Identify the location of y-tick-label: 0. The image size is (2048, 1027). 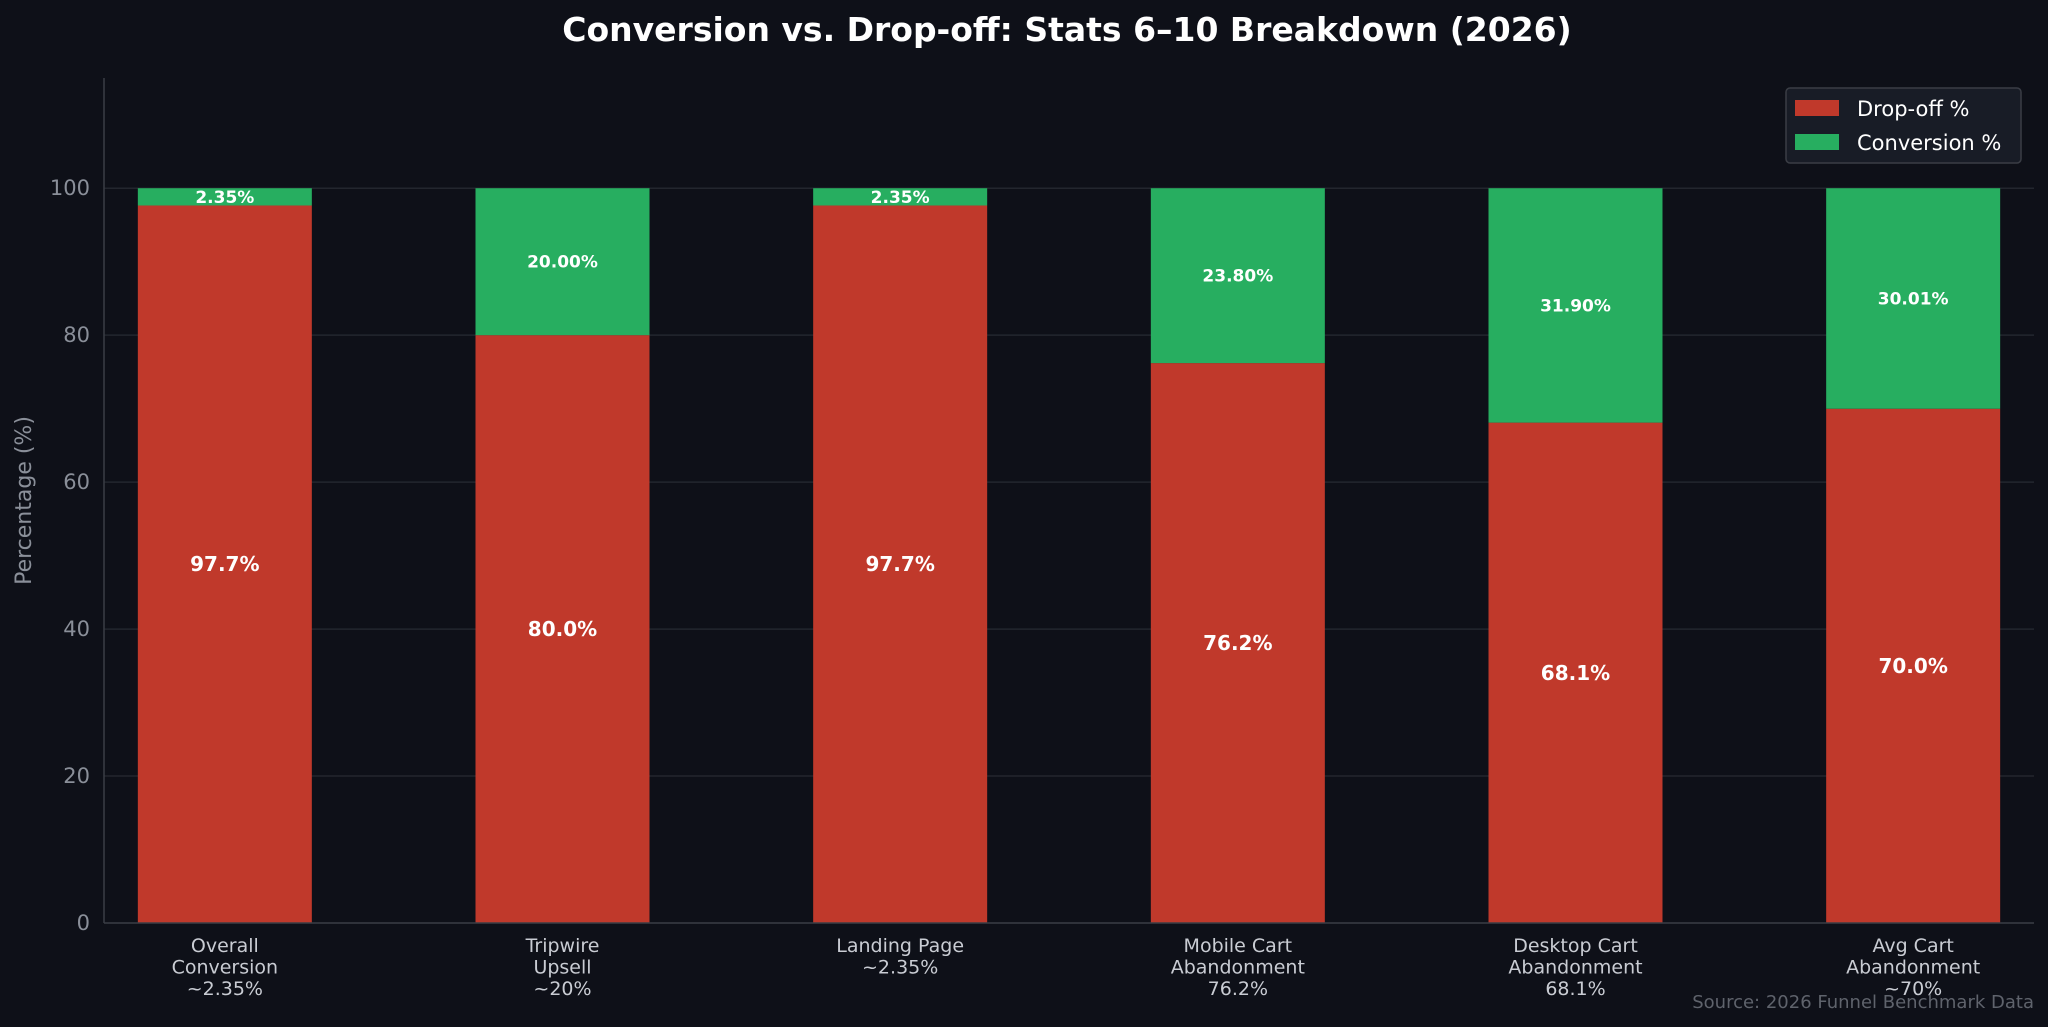
(83, 923).